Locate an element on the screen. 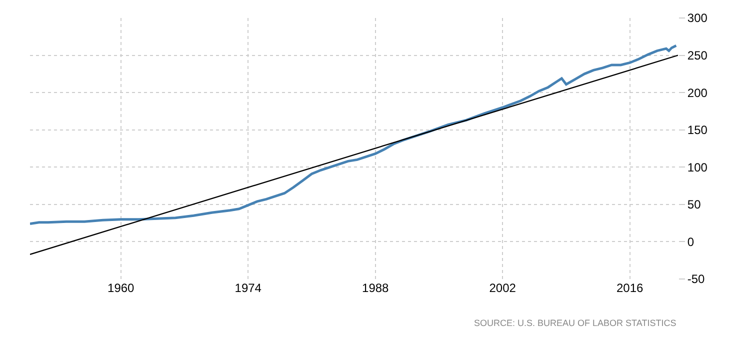 This screenshot has width=753, height=341. x-tick-label: 2002 is located at coordinates (502, 288).